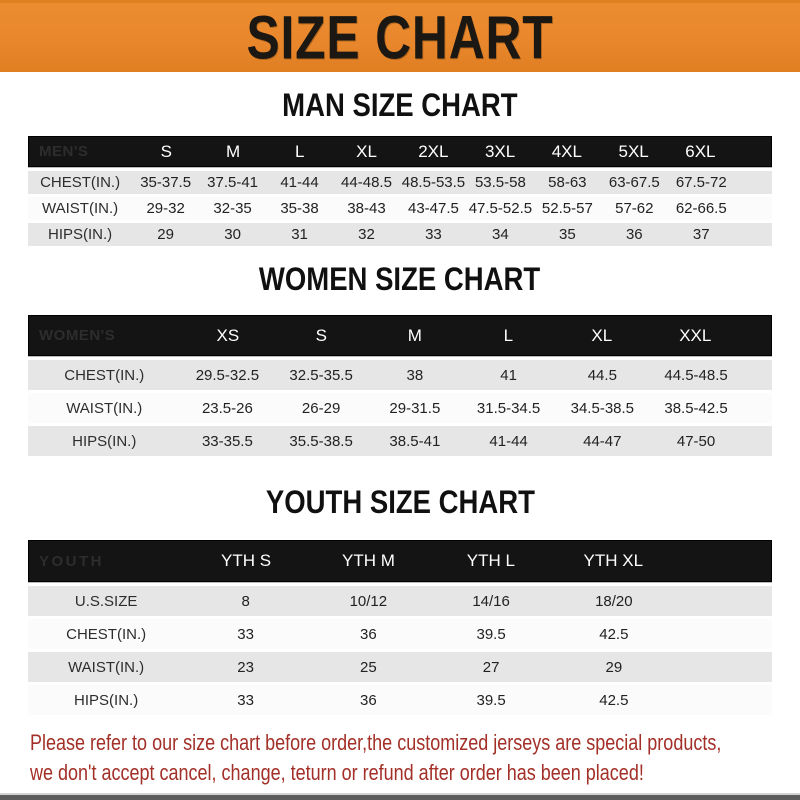  Describe the element at coordinates (233, 182) in the screenshot. I see `value-cell: 37.5-41` at that location.